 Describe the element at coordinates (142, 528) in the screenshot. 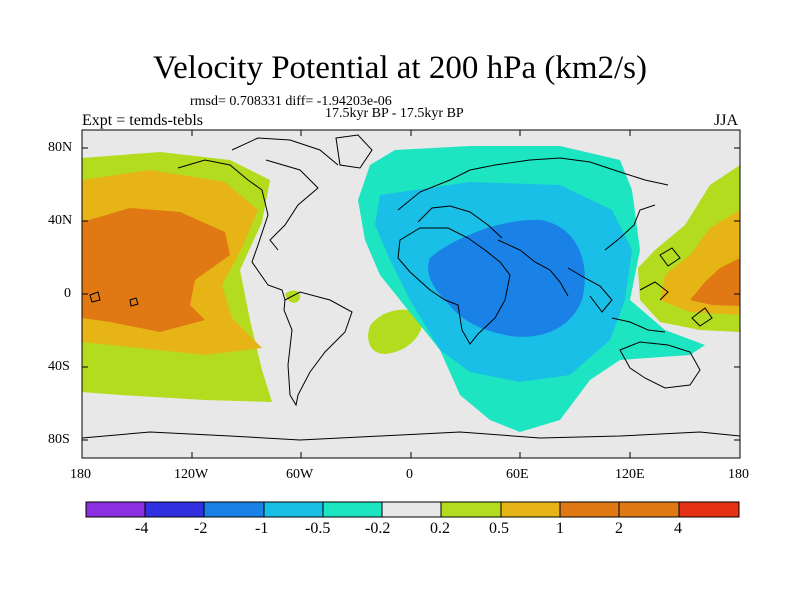

I see `colorbar-label: -4` at that location.